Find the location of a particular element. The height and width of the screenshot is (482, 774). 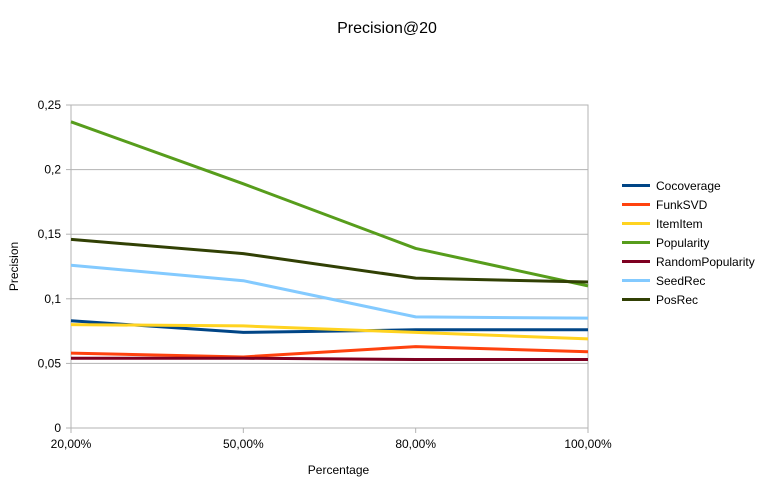

x-tick-label: 100,00% is located at coordinates (588, 444).